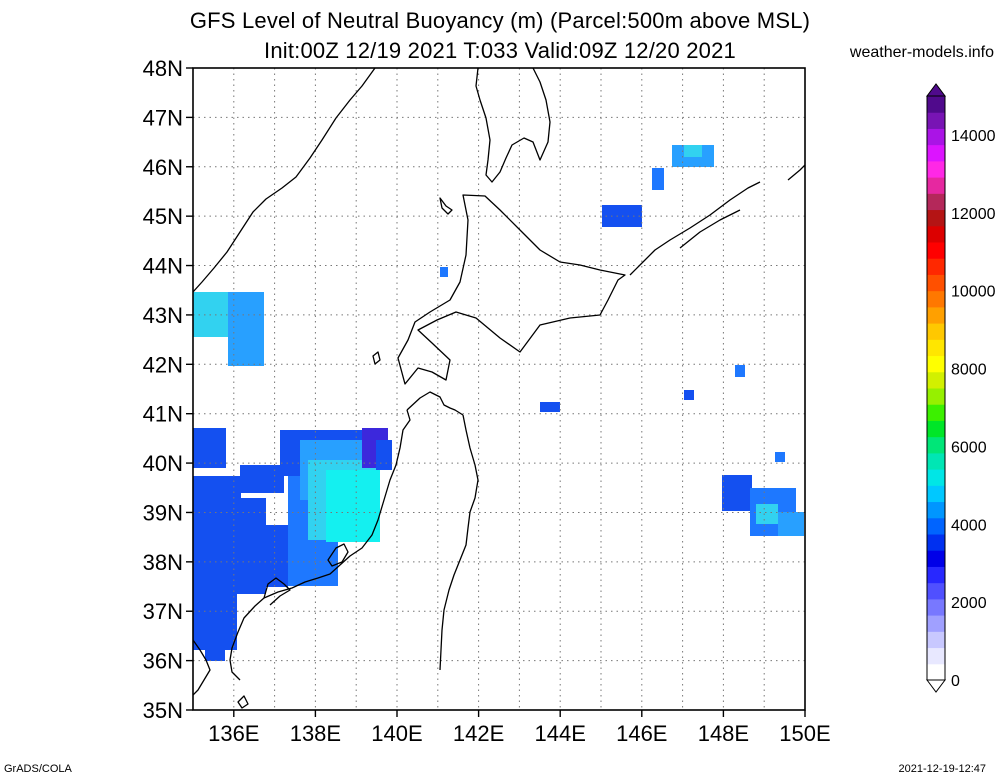  Describe the element at coordinates (163, 364) in the screenshot. I see `lat-tick-label: 42N` at that location.